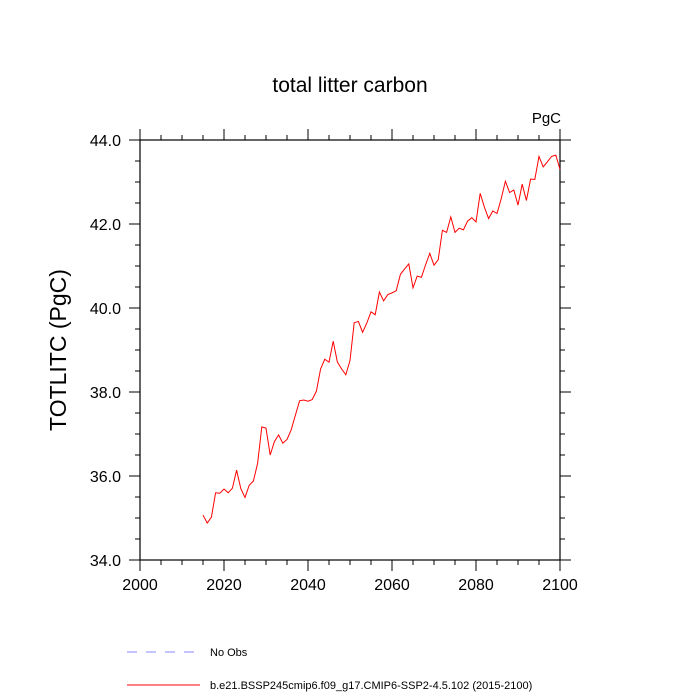  Describe the element at coordinates (105, 225) in the screenshot. I see `y-tick-label: 42.0` at that location.